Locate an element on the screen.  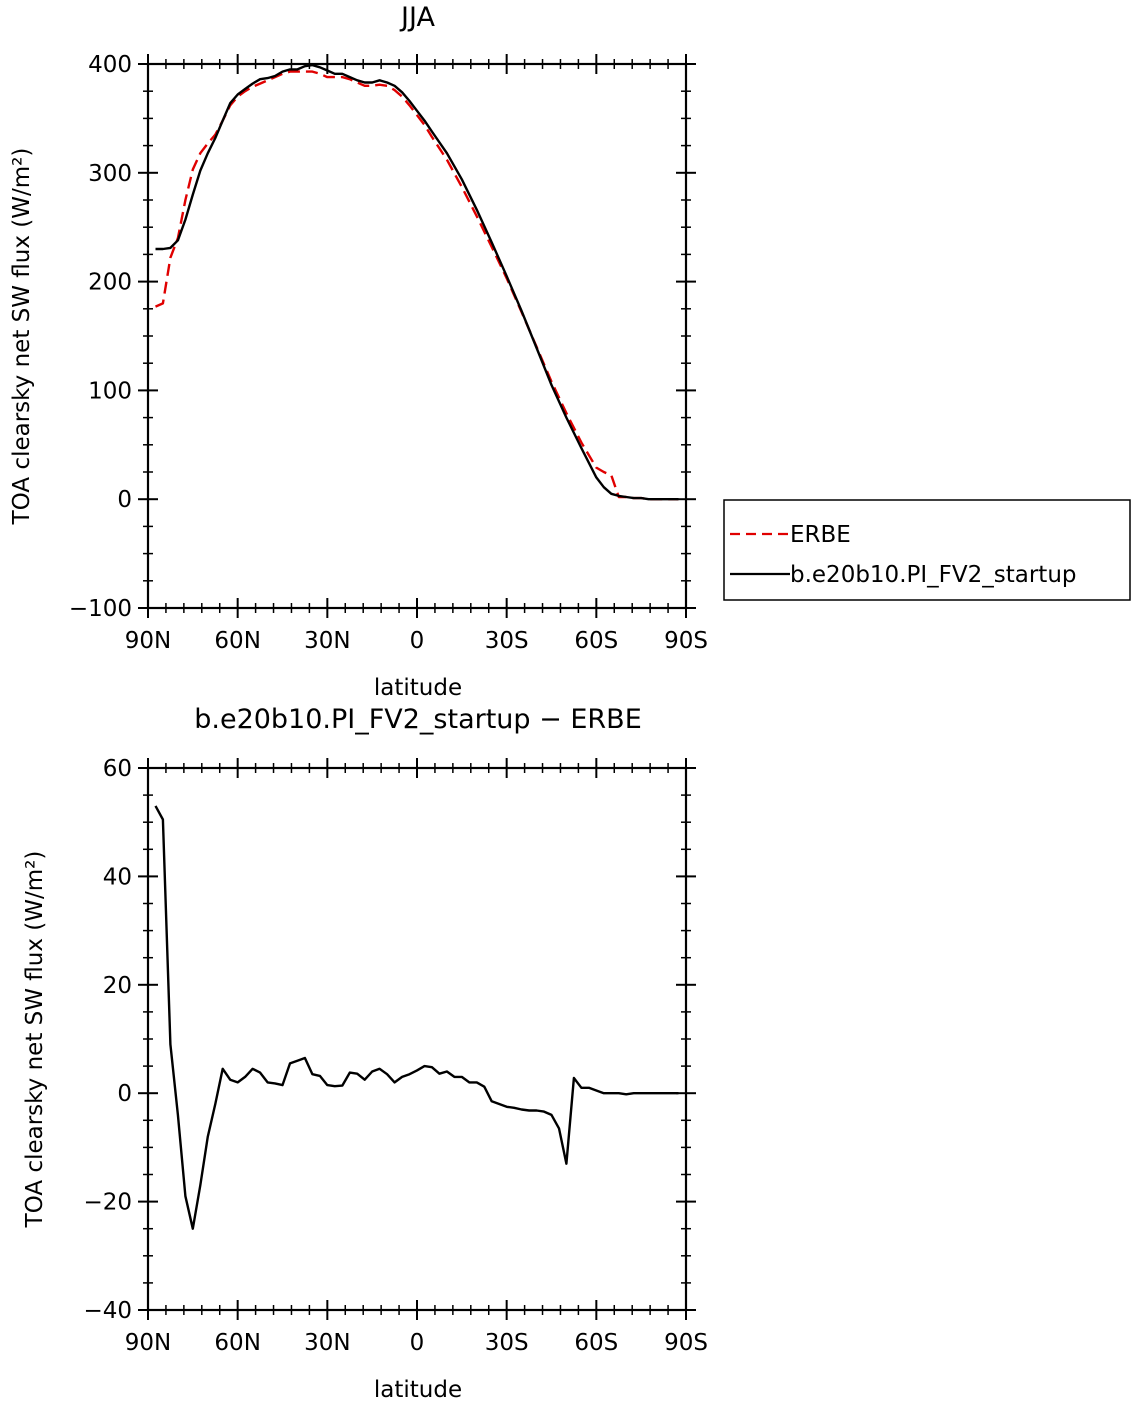
series-line-model is located at coordinates (417, 282).